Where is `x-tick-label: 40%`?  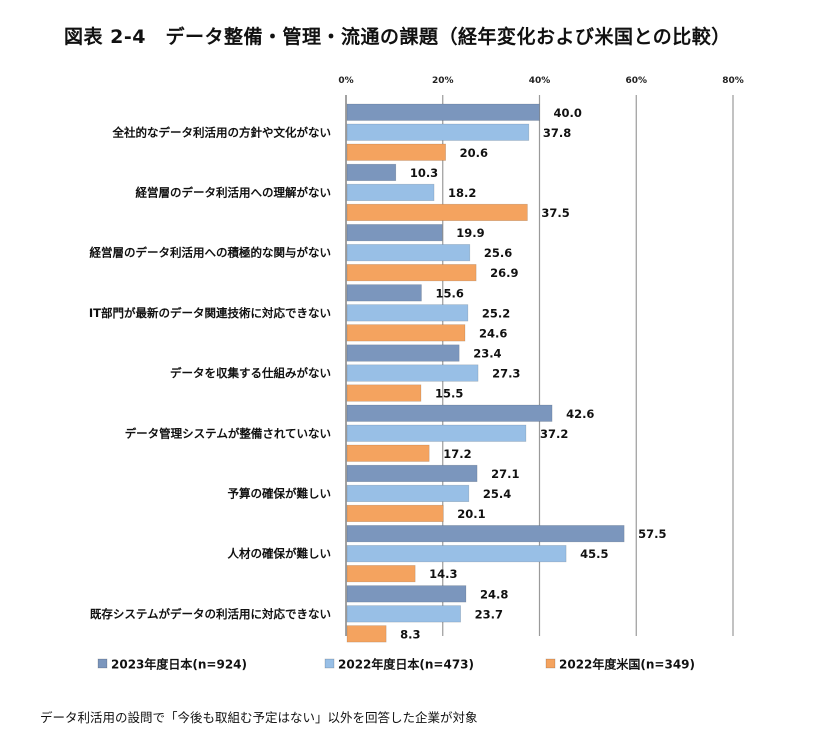 x-tick-label: 40% is located at coordinates (540, 81).